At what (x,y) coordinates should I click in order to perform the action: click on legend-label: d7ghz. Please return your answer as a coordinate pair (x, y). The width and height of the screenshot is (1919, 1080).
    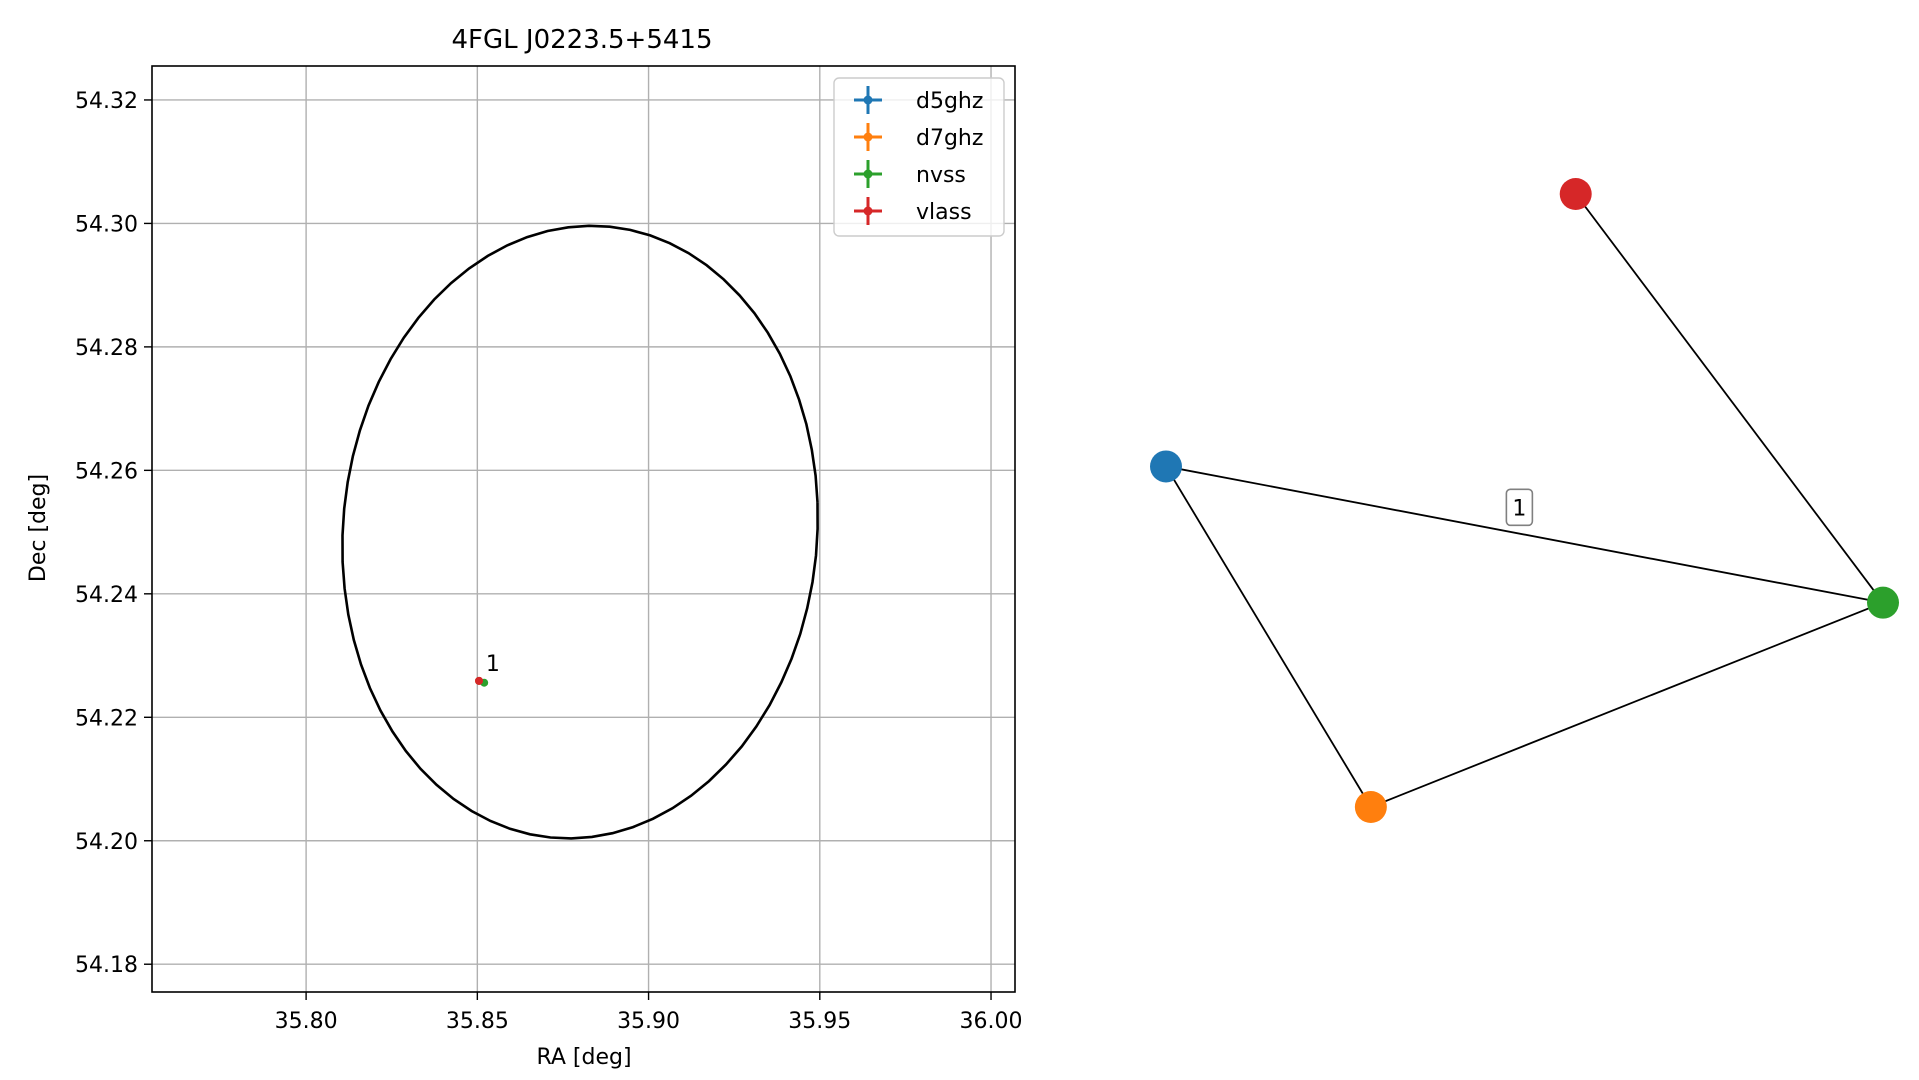
    Looking at the image, I should click on (949, 138).